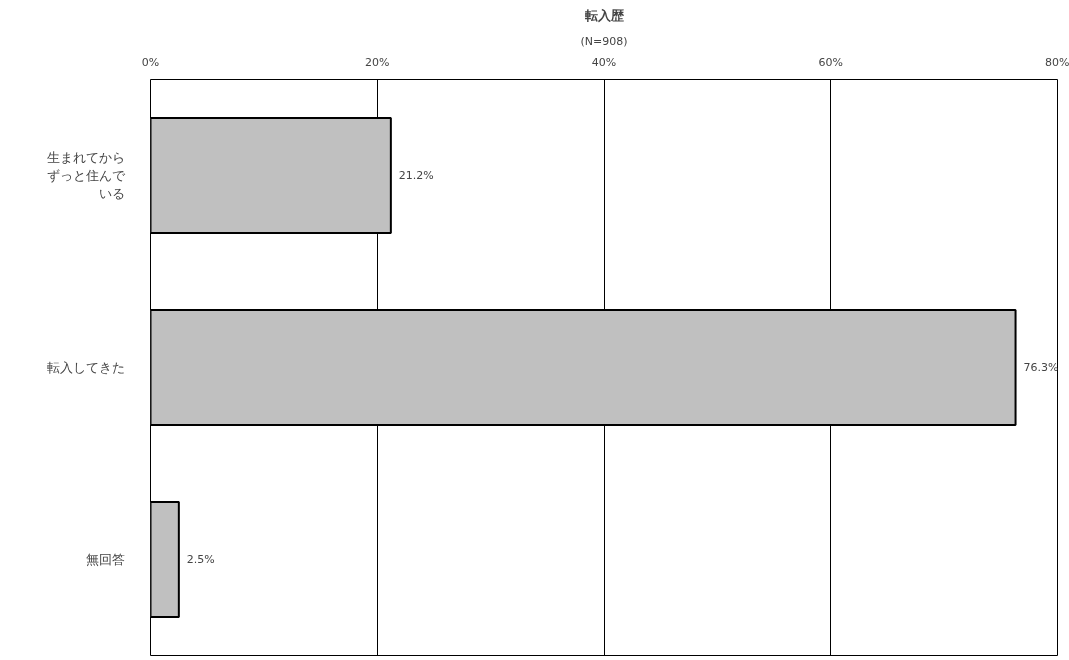  Describe the element at coordinates (830, 62) in the screenshot. I see `x-tick-label: 60%` at that location.